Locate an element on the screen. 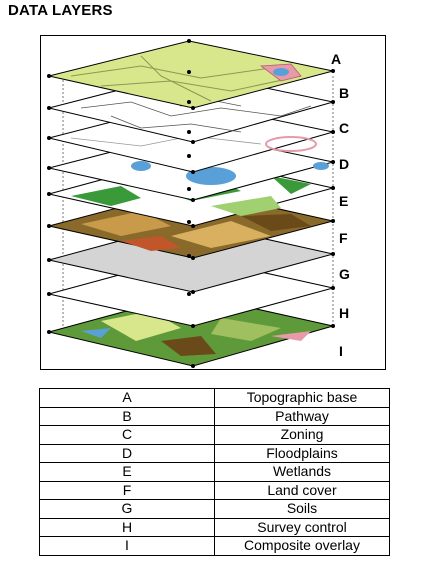  table-row: C Zoning is located at coordinates (214, 435).